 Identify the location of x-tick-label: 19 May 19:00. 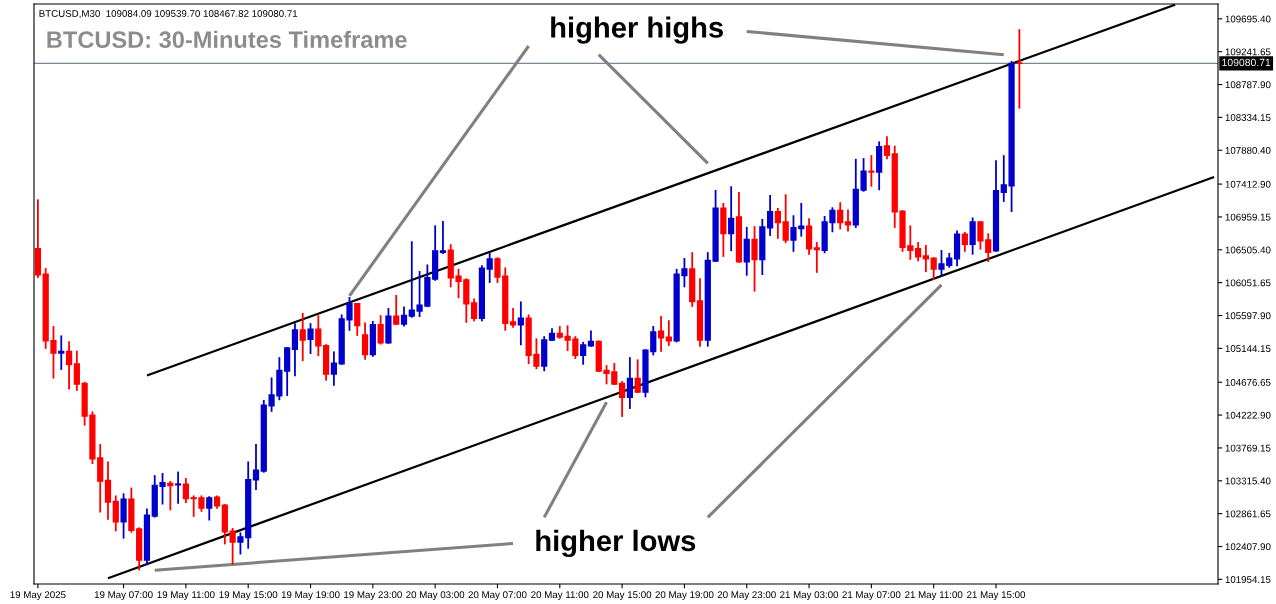
(310, 596).